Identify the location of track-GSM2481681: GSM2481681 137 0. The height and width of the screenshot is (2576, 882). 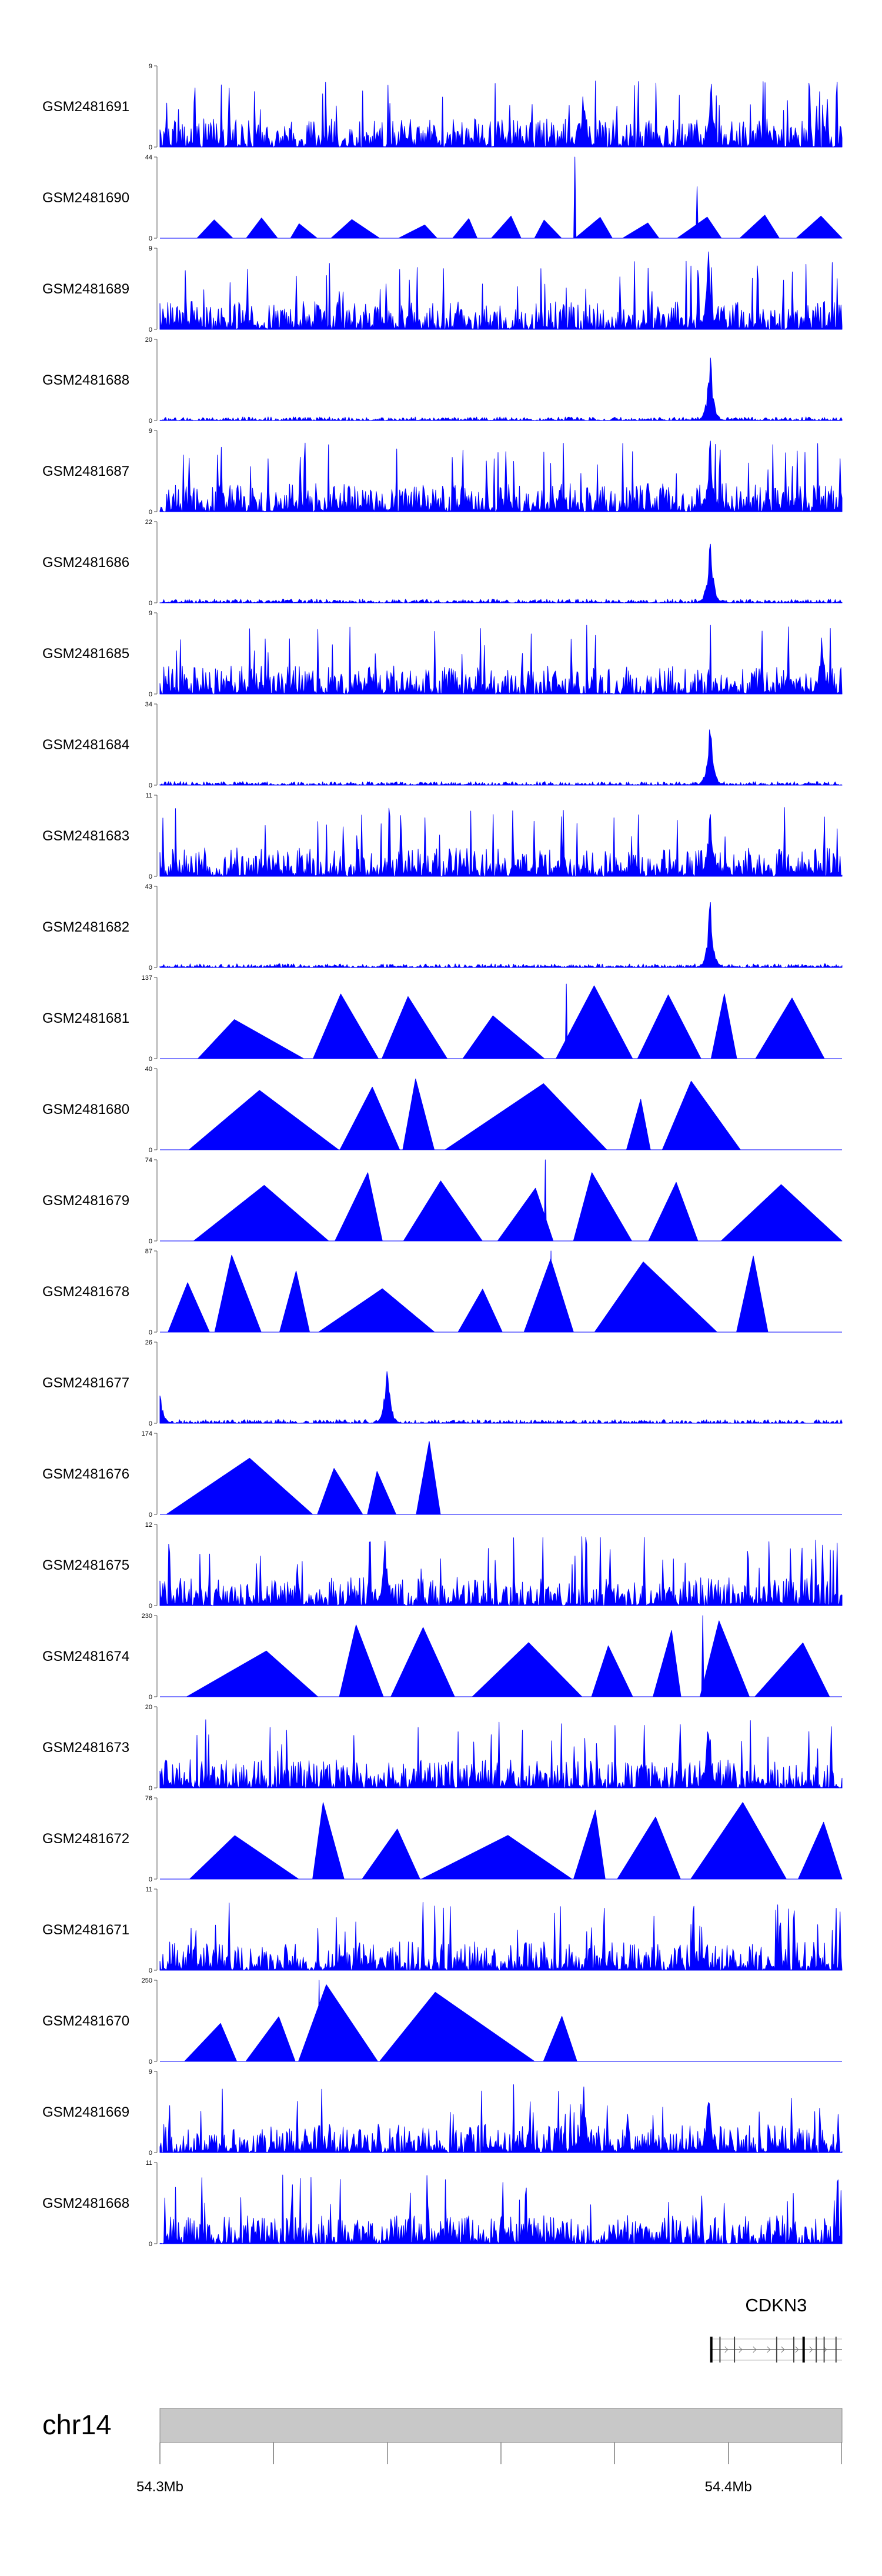
(442, 1019).